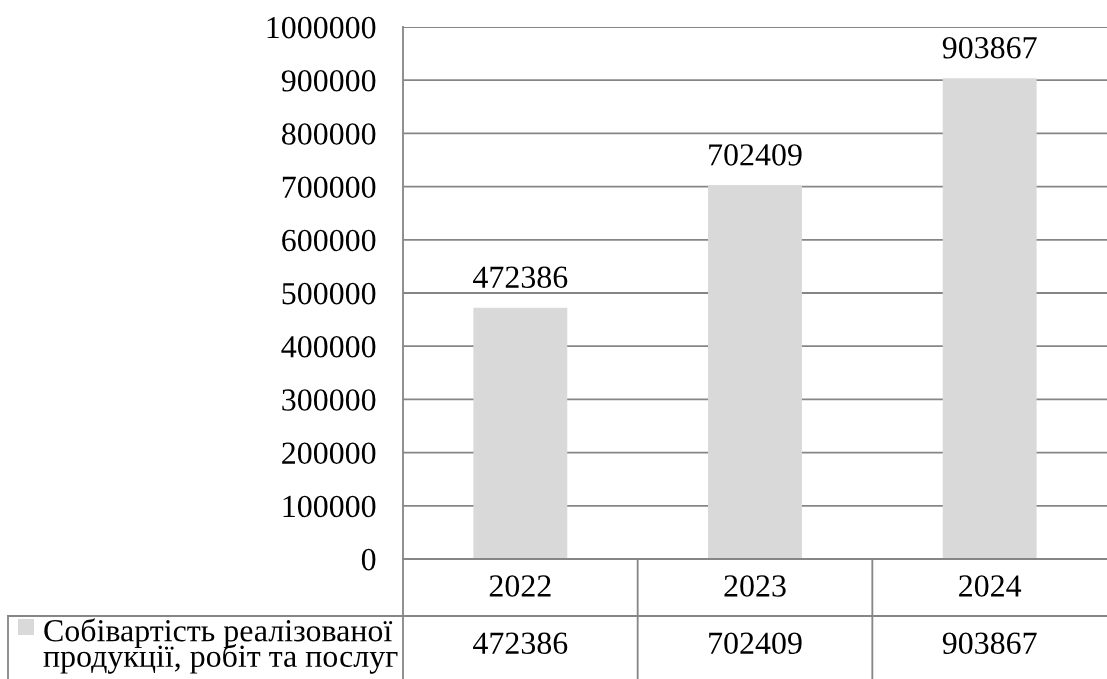  What do you see at coordinates (520, 643) in the screenshot?
I see `data-label: 472386` at bounding box center [520, 643].